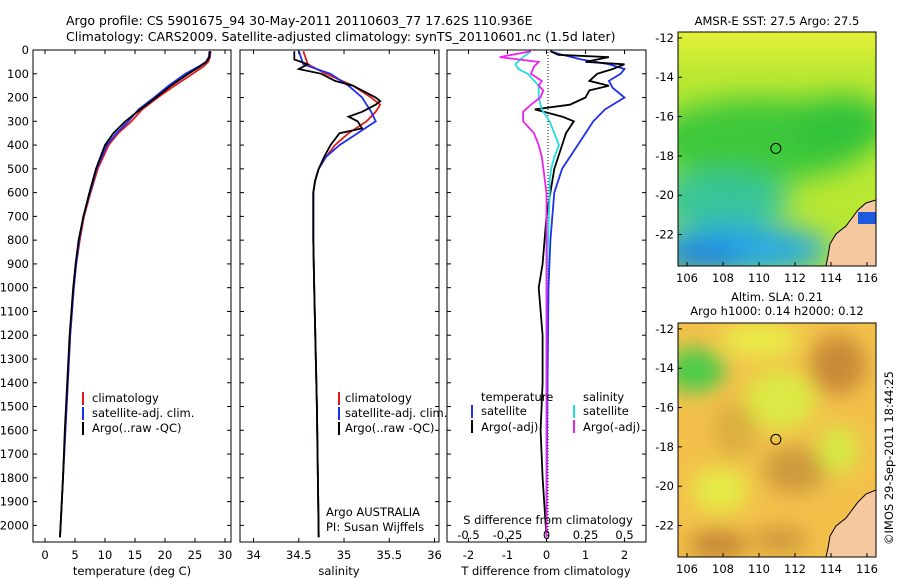 The image size is (900, 580). What do you see at coordinates (14, 430) in the screenshot?
I see `depth-tick-label: 1600` at bounding box center [14, 430].